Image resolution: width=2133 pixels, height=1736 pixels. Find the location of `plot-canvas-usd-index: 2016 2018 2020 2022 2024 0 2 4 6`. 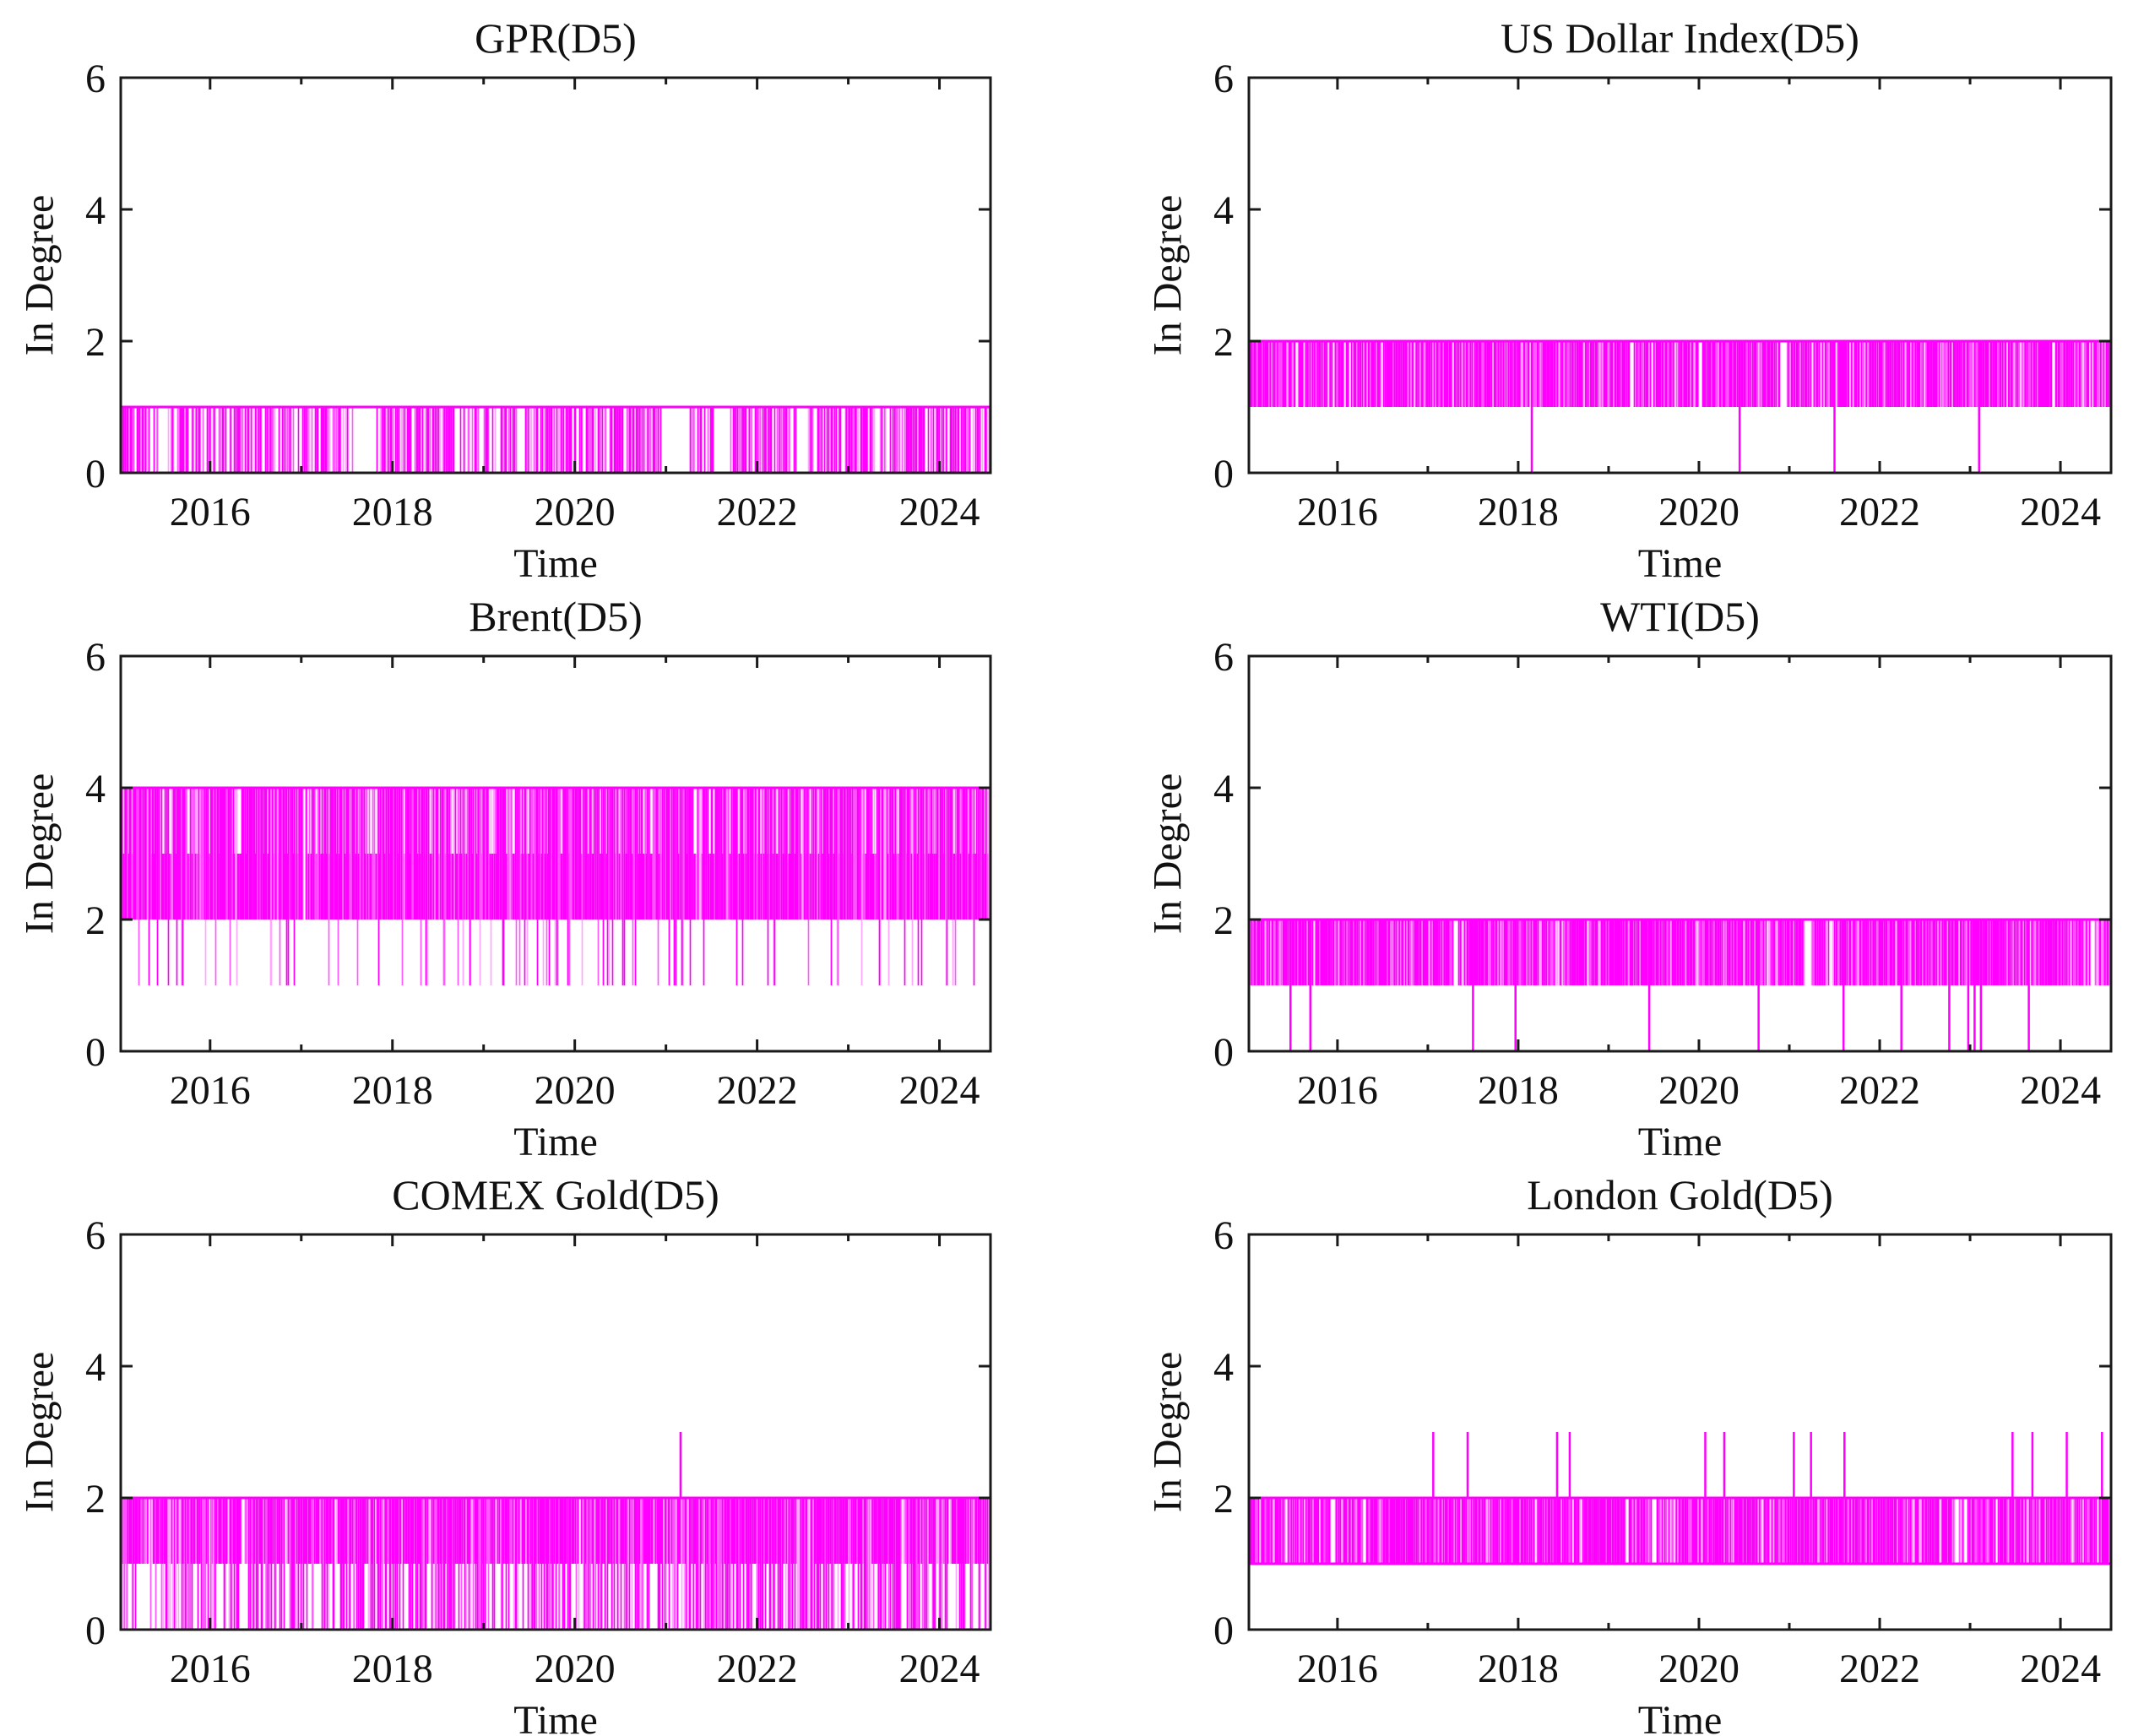

plot-canvas-usd-index: 2016 2018 2020 2022 2024 0 2 4 6 is located at coordinates (1663, 296).